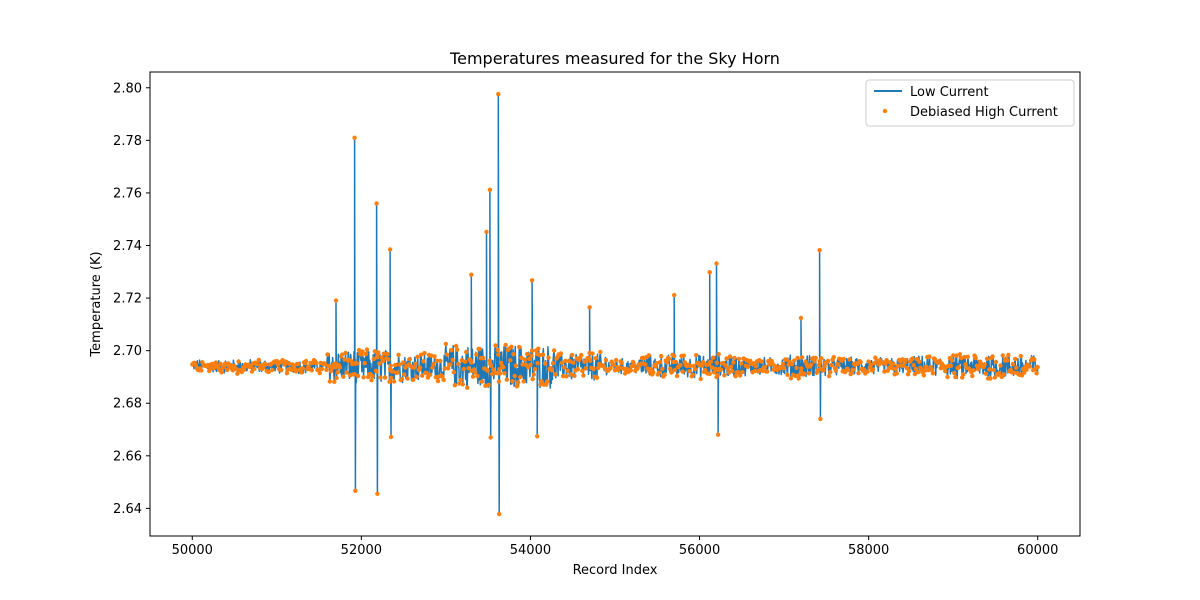  Describe the element at coordinates (614, 58) in the screenshot. I see `chart-title: Temperatures measured for the Sky Horn` at that location.